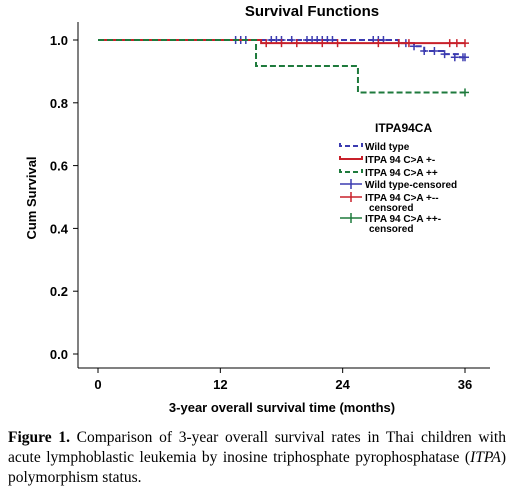  I want to click on legend-label: Wild type, so click(387, 147).